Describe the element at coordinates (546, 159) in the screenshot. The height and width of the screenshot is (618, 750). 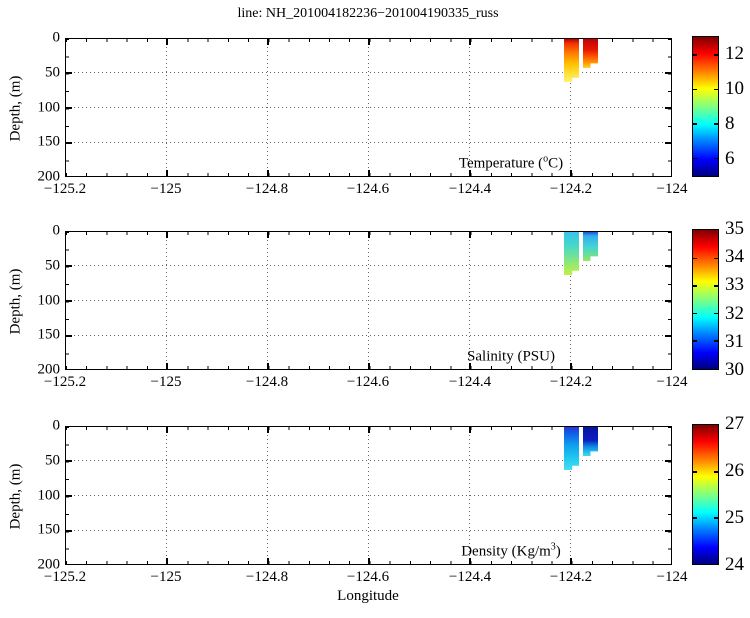
I see `panel-label-superscript: o` at that location.